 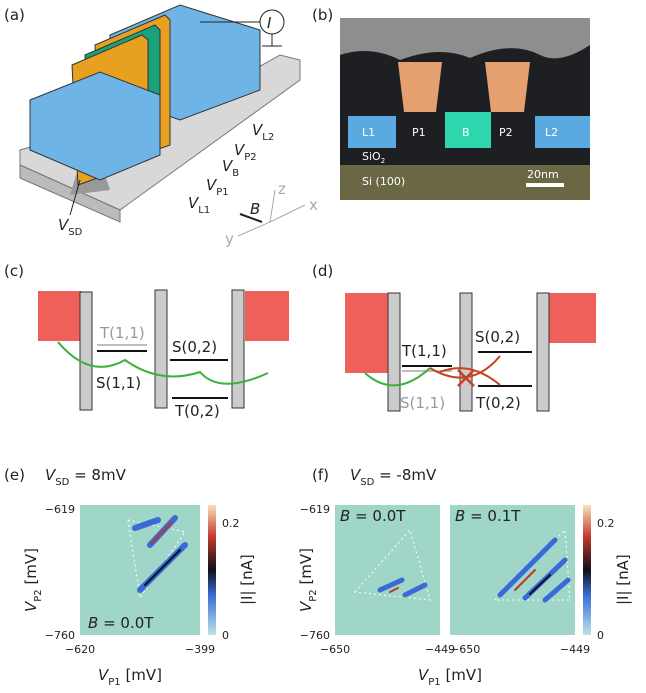 I want to click on panel-label: (b), so click(x=322, y=15).